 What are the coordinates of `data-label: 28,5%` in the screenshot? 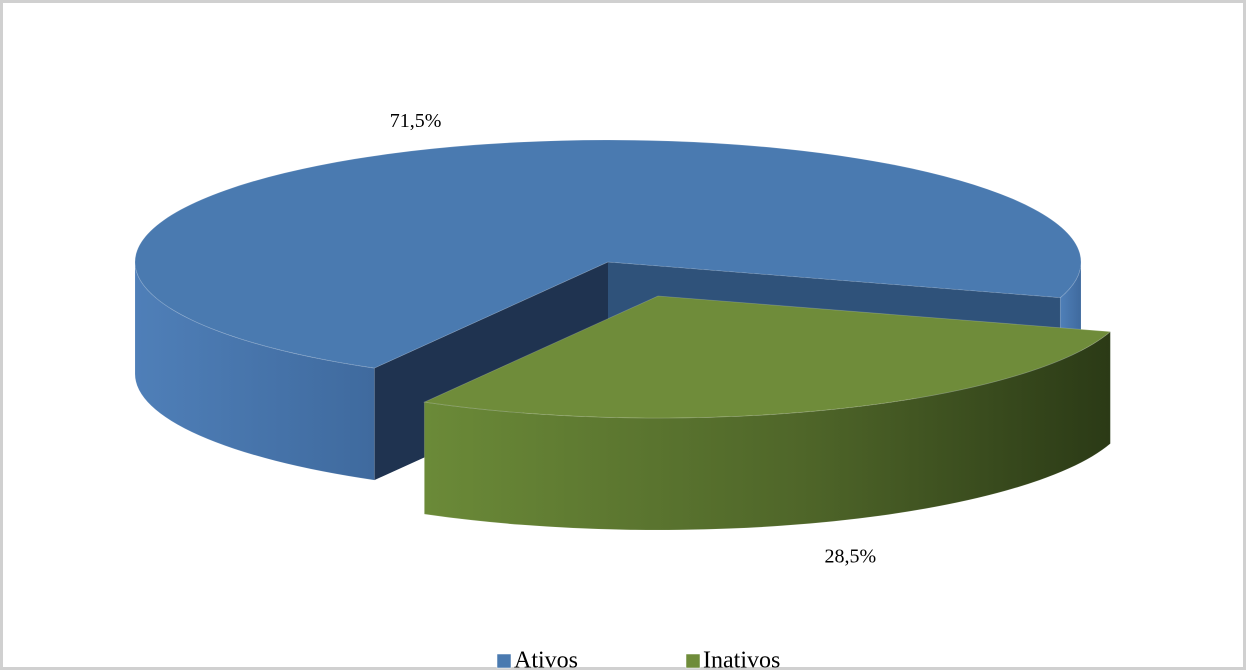 It's located at (851, 556).